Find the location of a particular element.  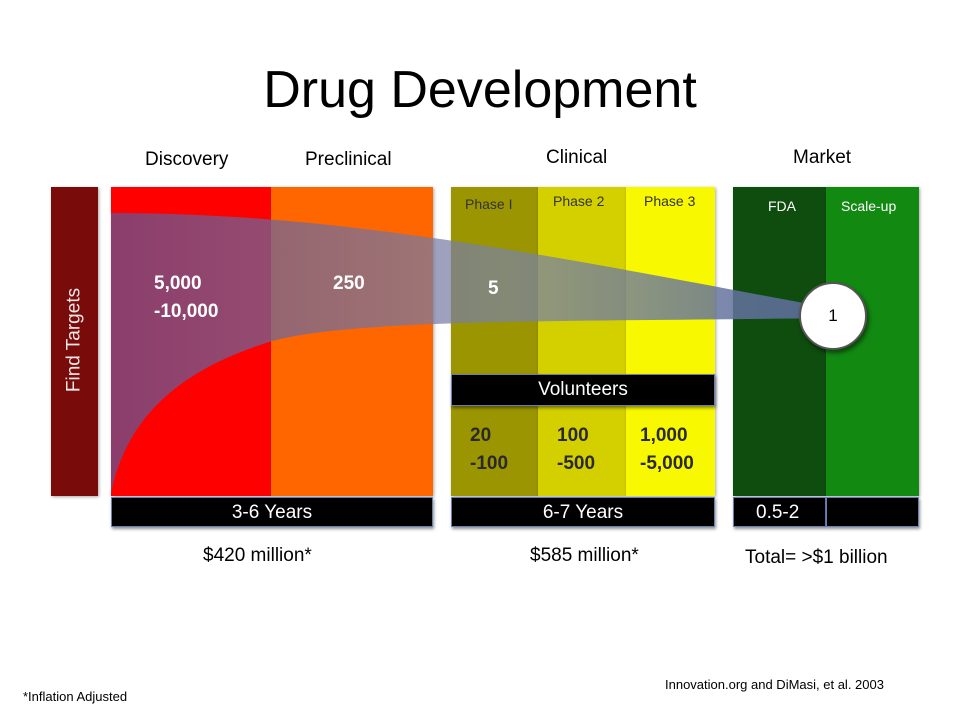

duration-bar-scaleup is located at coordinates (872, 512).